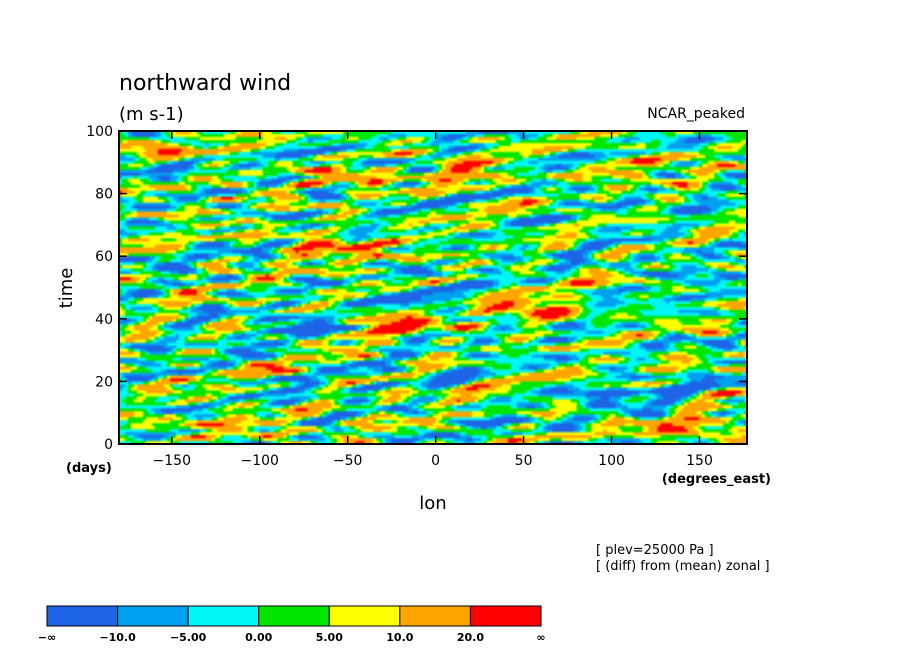 The width and height of the screenshot is (904, 654). Describe the element at coordinates (117, 637) in the screenshot. I see `colorbar-level-label: −10.0` at that location.